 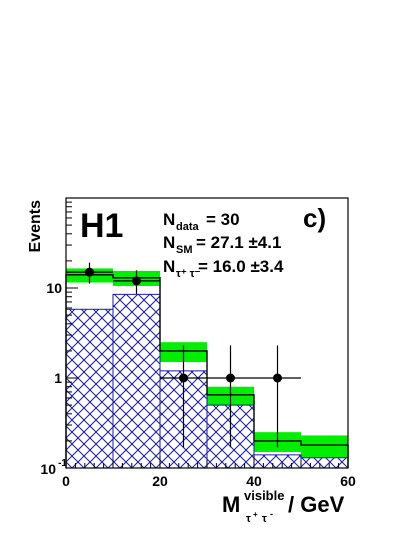 What do you see at coordinates (62, 463) in the screenshot?
I see `y-tick-exponent: -1` at bounding box center [62, 463].